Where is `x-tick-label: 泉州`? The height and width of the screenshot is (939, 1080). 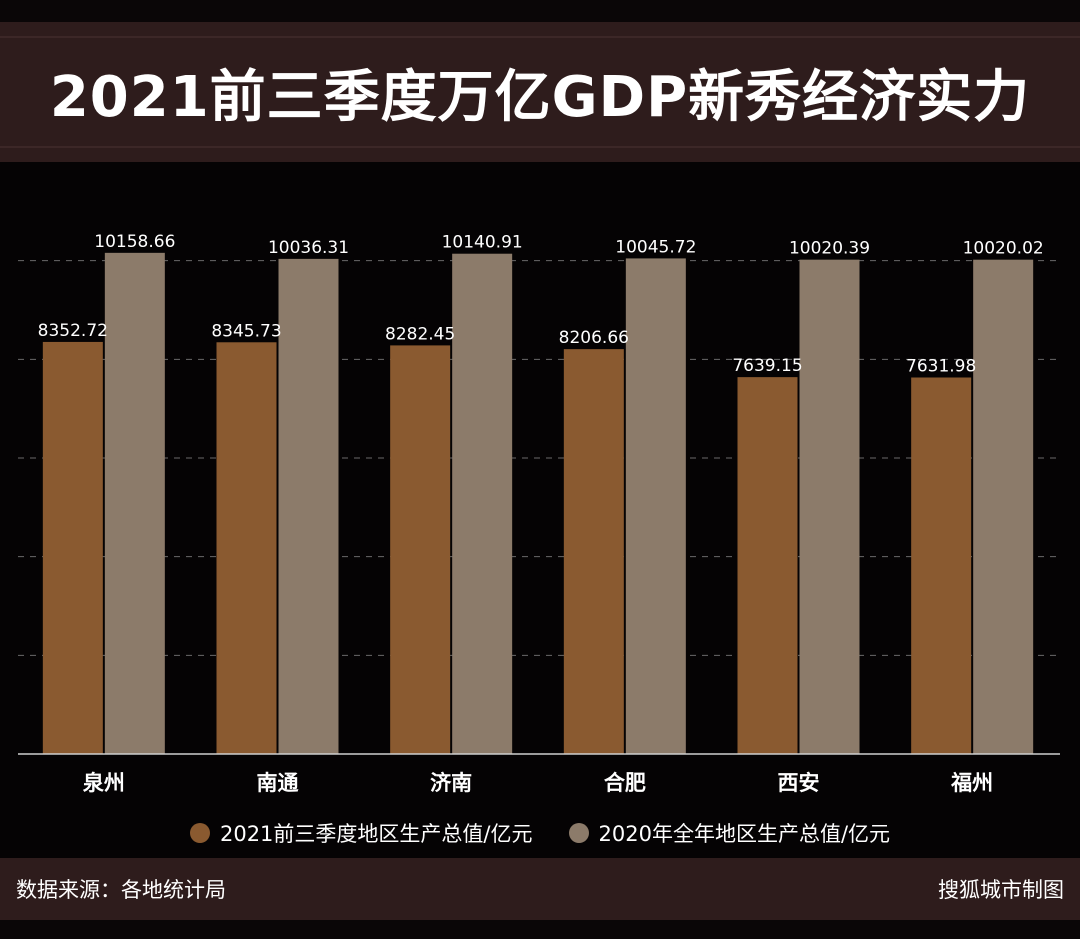
x-tick-label: 泉州 is located at coordinates (104, 783).